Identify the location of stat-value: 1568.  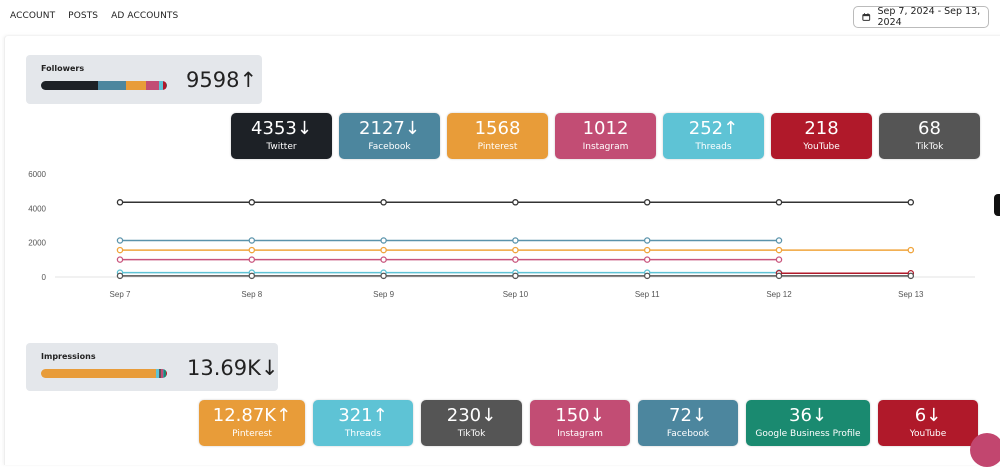
(497, 128).